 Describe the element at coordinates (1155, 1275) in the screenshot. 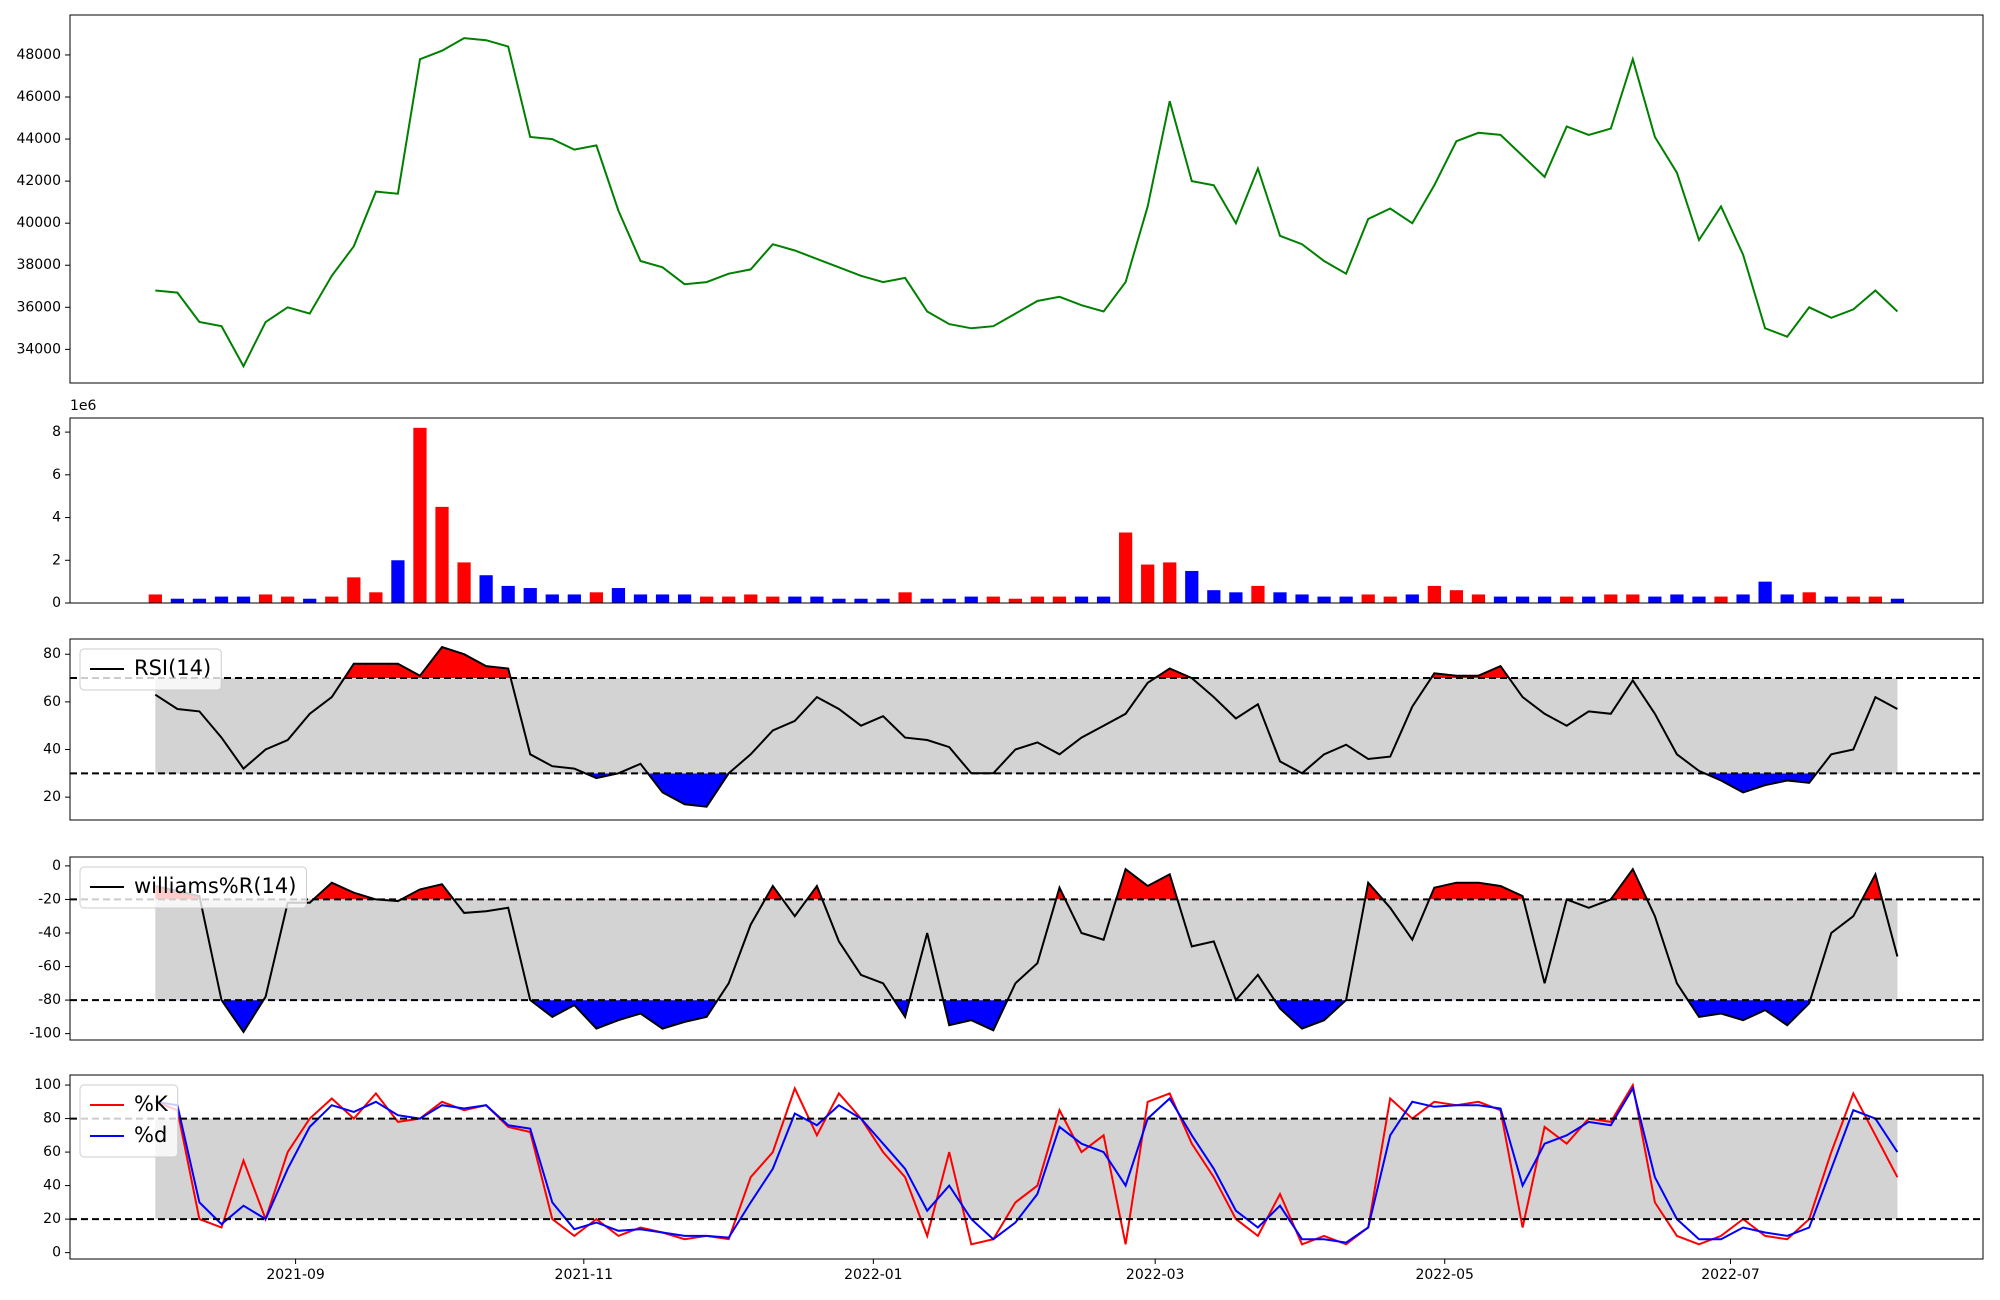

I see `x-tick-label: 2022-03` at that location.